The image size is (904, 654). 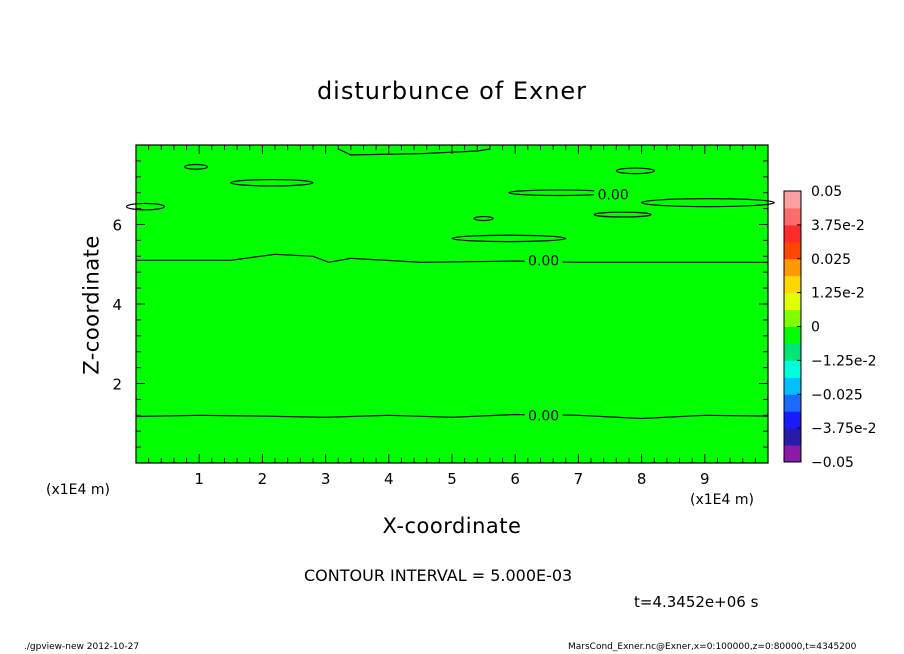 I want to click on colorbar-tick-label: −3.75e-2, so click(x=843, y=429).